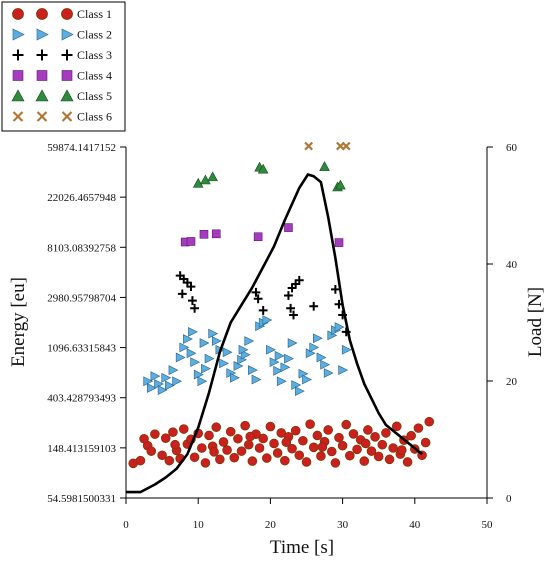 This screenshot has width=550, height=564. Describe the element at coordinates (512, 323) in the screenshot. I see `y2-tick-labels: 0 20 40 60` at that location.